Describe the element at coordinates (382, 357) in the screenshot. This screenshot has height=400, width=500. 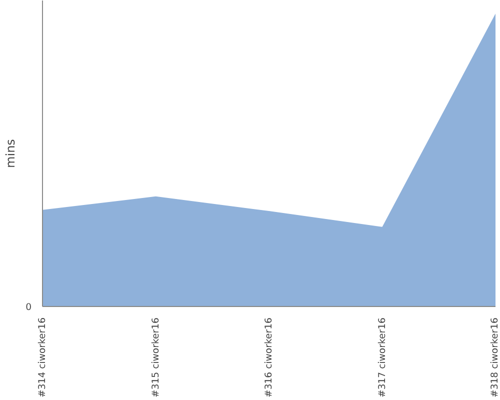
I see `x-tick-label: #317 ciworker16` at that location.